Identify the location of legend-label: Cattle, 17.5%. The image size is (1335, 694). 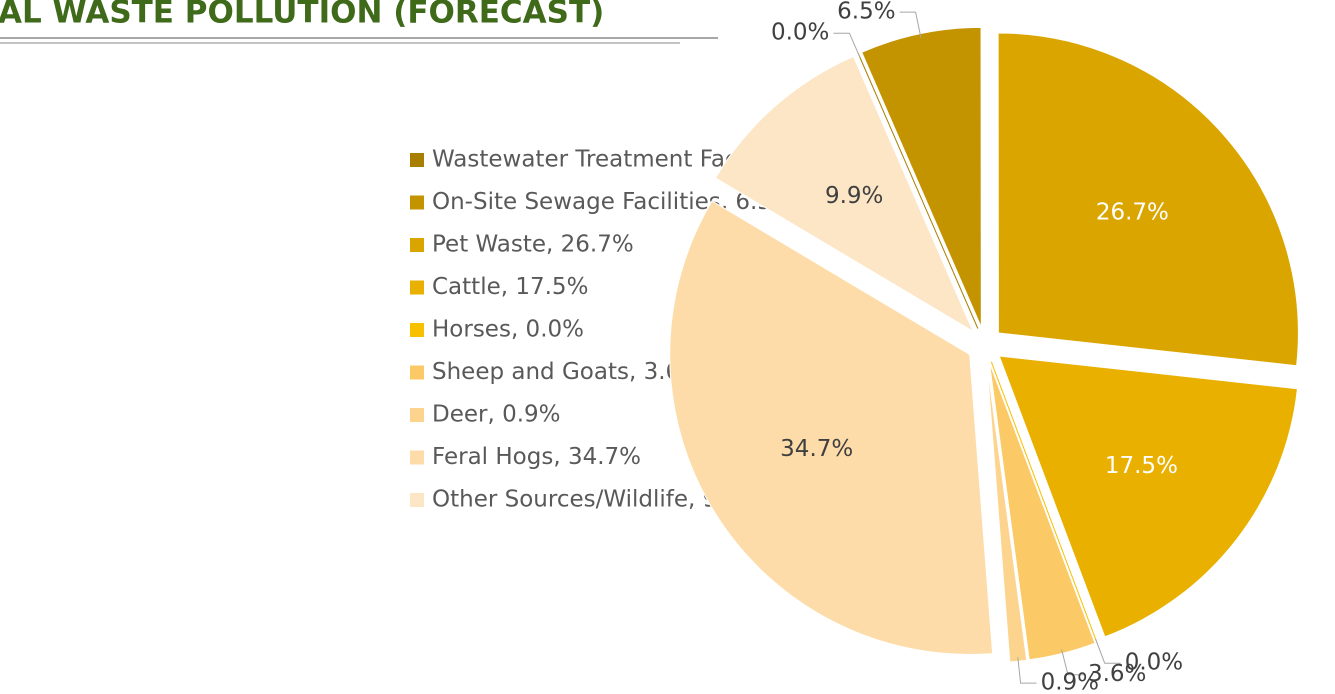
(510, 287).